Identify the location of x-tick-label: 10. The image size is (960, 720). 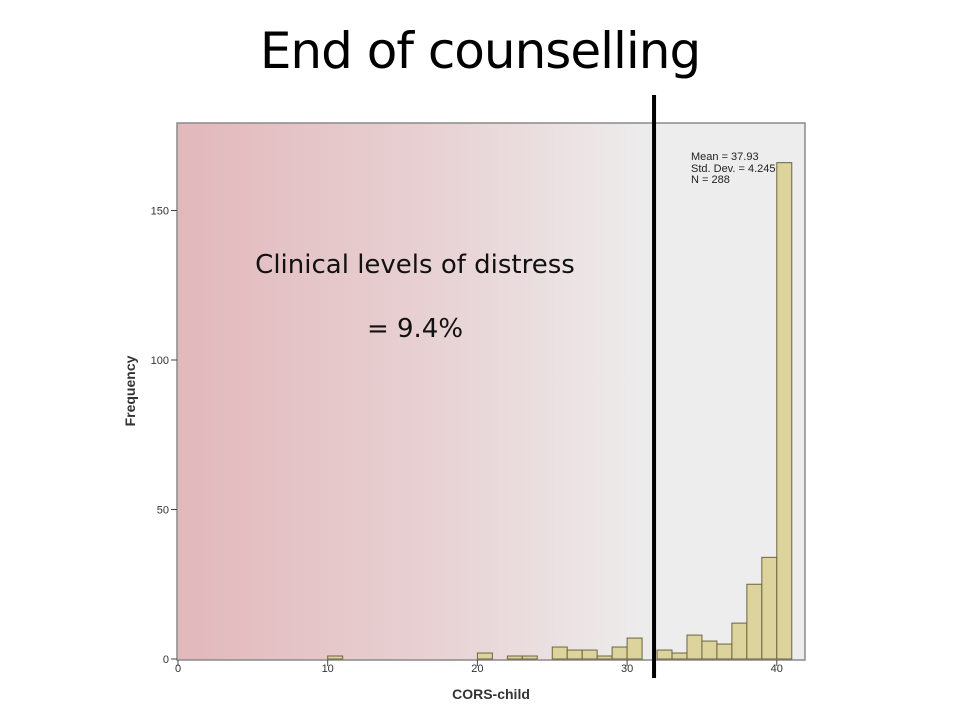
(328, 669).